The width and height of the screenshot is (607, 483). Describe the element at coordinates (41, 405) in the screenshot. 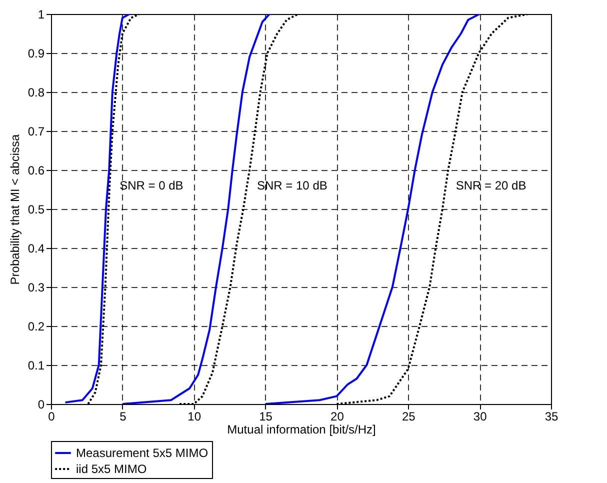

I see `y-tick-label: 0` at that location.